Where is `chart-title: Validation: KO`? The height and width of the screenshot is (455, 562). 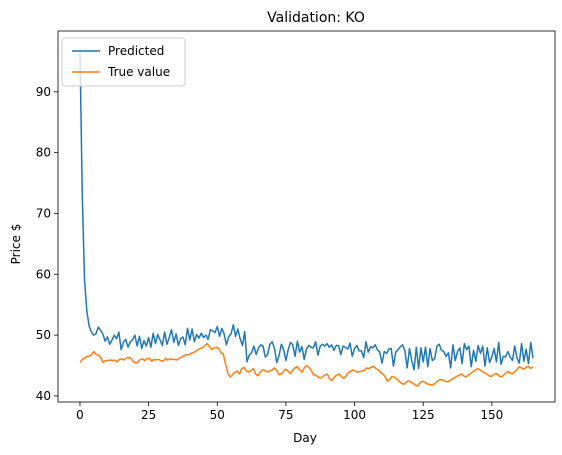
chart-title: Validation: KO is located at coordinates (316, 18).